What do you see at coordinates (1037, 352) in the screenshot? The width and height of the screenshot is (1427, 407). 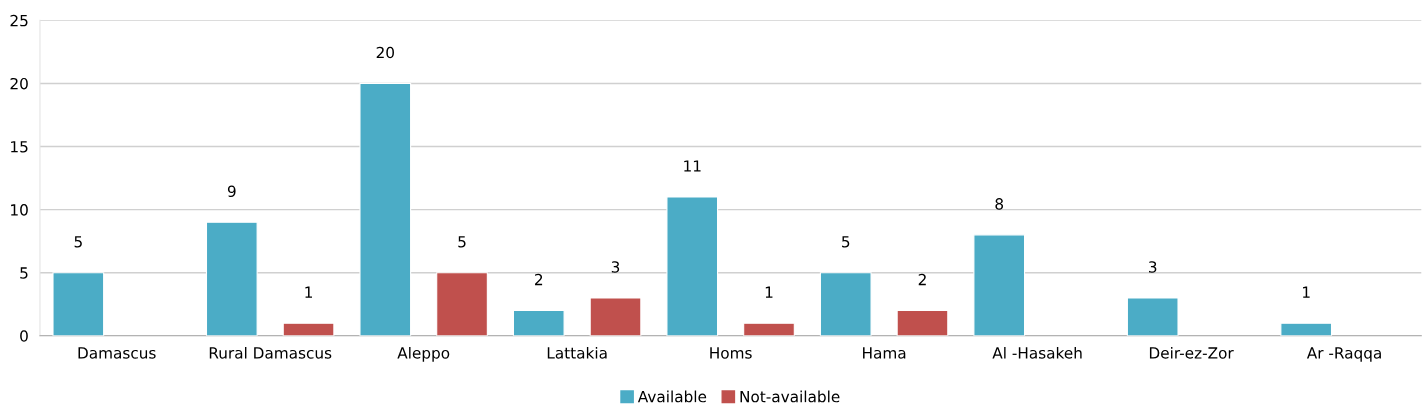 I see `x-tick-label: Al -Hasakeh` at bounding box center [1037, 352].